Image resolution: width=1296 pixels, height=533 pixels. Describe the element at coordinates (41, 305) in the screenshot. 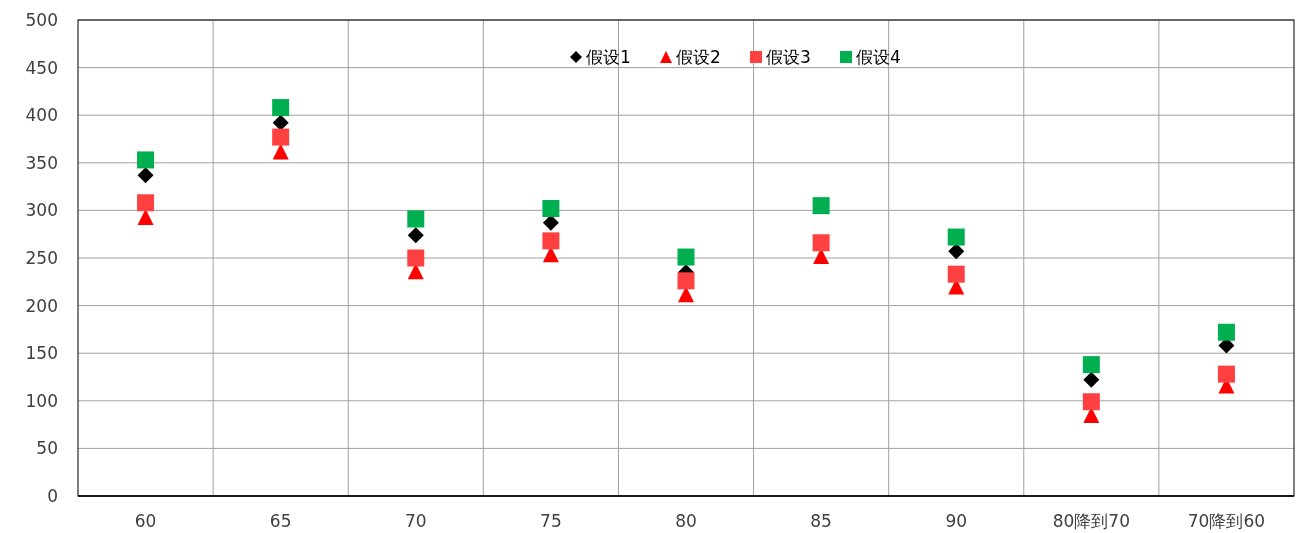

I see `y-tick-label: 200` at that location.